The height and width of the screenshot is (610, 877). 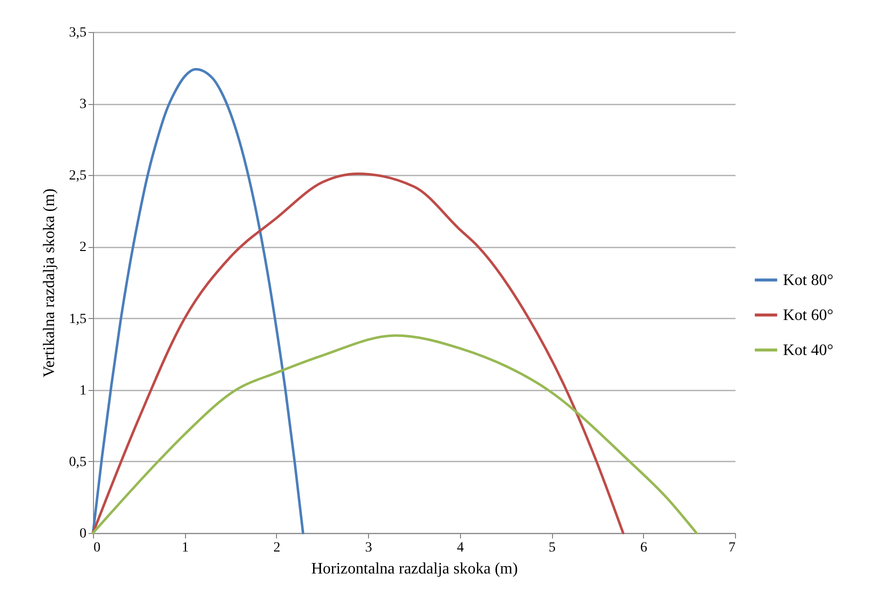 What do you see at coordinates (77, 176) in the screenshot?
I see `y-tick-label: 2,5` at bounding box center [77, 176].